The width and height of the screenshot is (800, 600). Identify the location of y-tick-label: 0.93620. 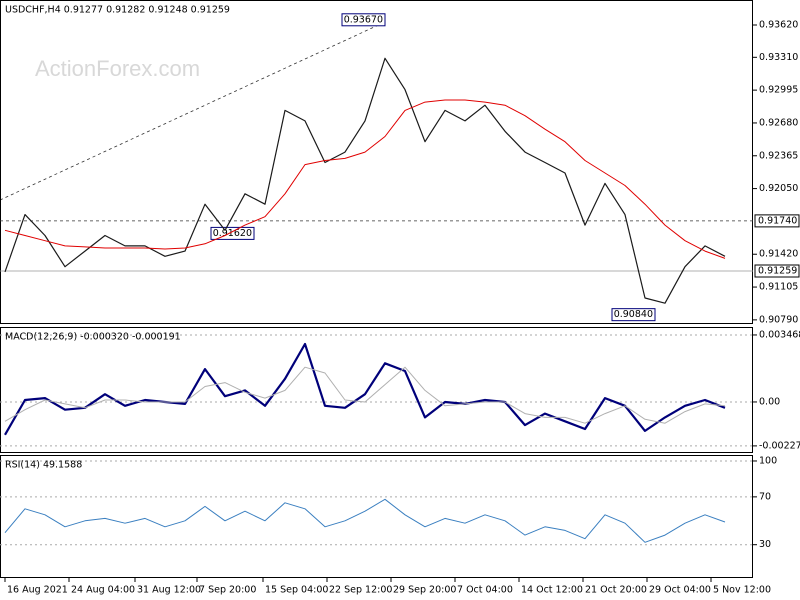
(778, 25).